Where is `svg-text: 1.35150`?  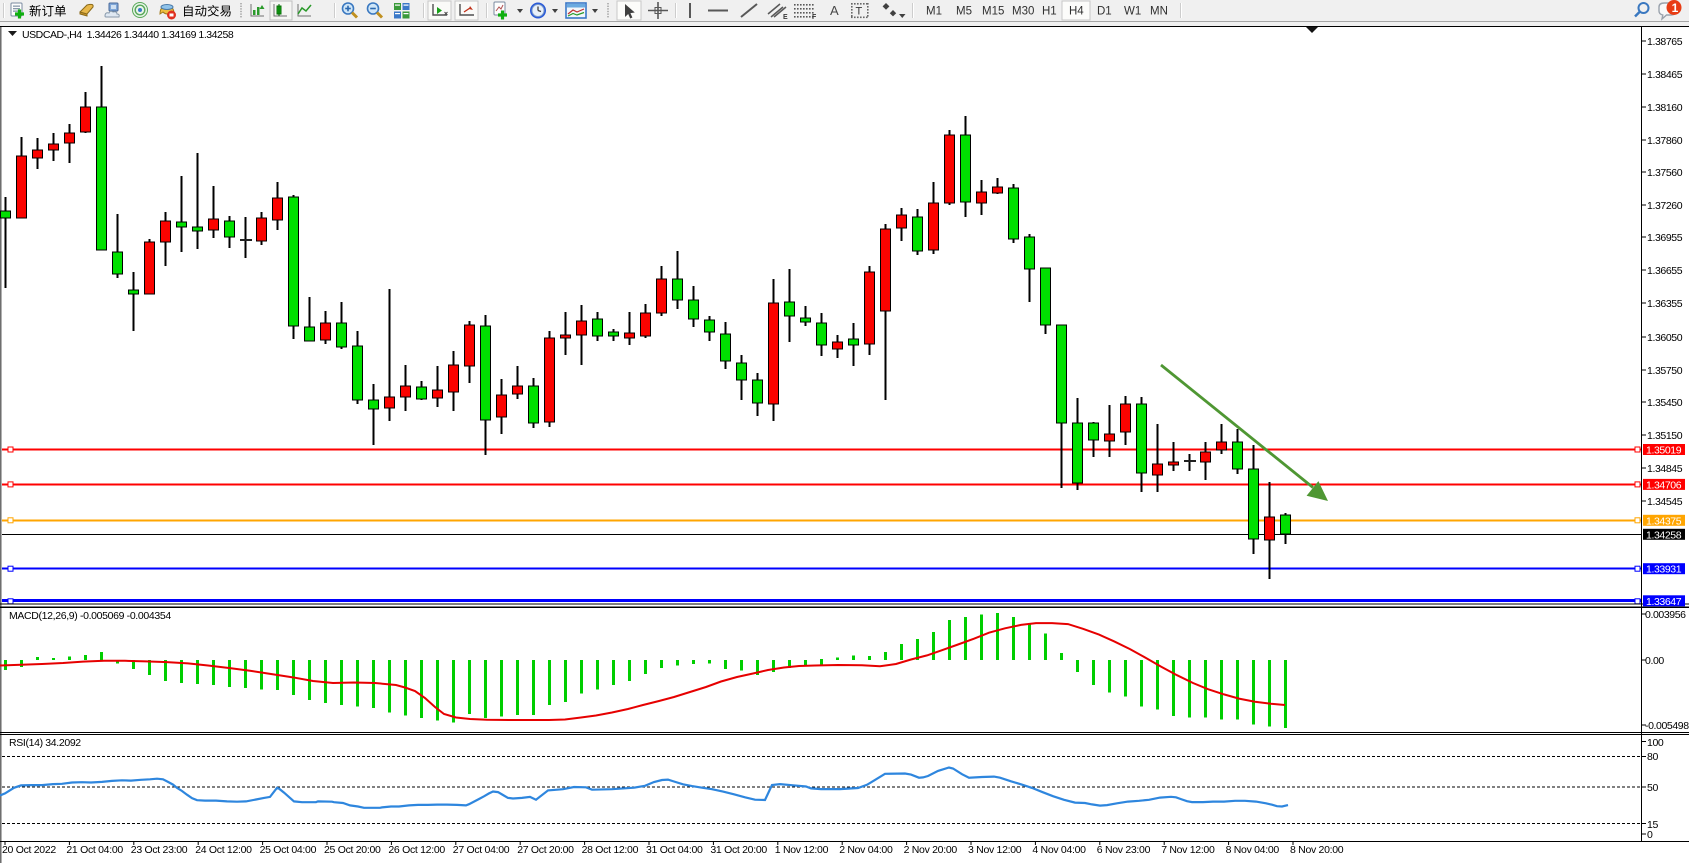 svg-text: 1.35150 is located at coordinates (1665, 436).